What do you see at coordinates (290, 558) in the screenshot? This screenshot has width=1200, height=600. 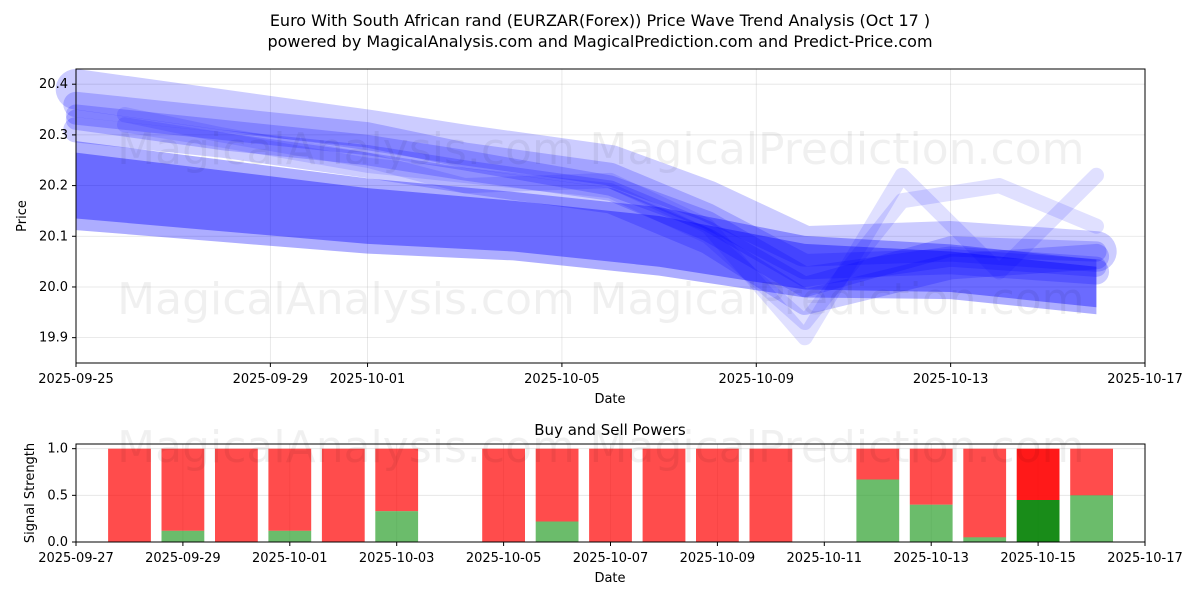 I see `buy-sell-x-tick-label: 2025-10-01` at bounding box center [290, 558].